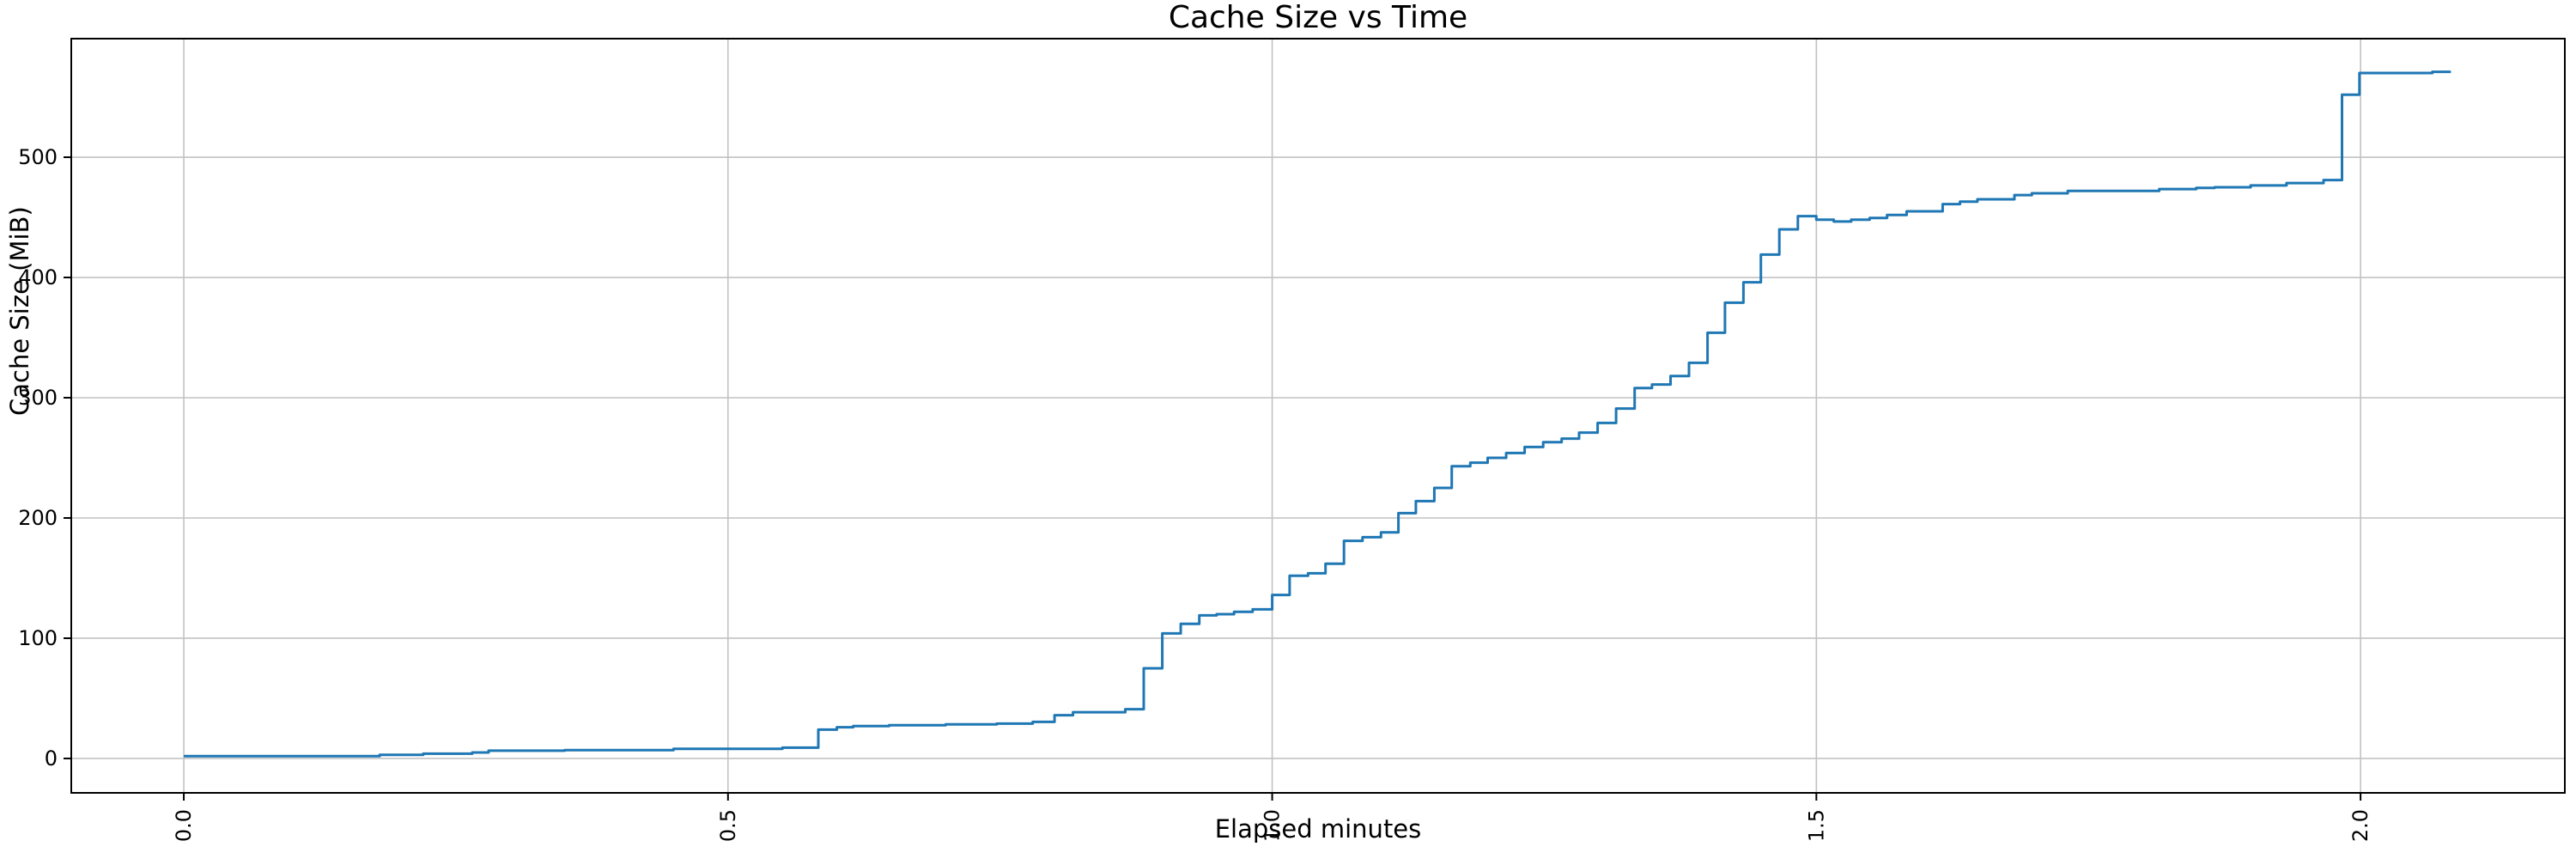 The image size is (2576, 859). What do you see at coordinates (1318, 17) in the screenshot?
I see `chart-title: Cache Size vs Time` at bounding box center [1318, 17].